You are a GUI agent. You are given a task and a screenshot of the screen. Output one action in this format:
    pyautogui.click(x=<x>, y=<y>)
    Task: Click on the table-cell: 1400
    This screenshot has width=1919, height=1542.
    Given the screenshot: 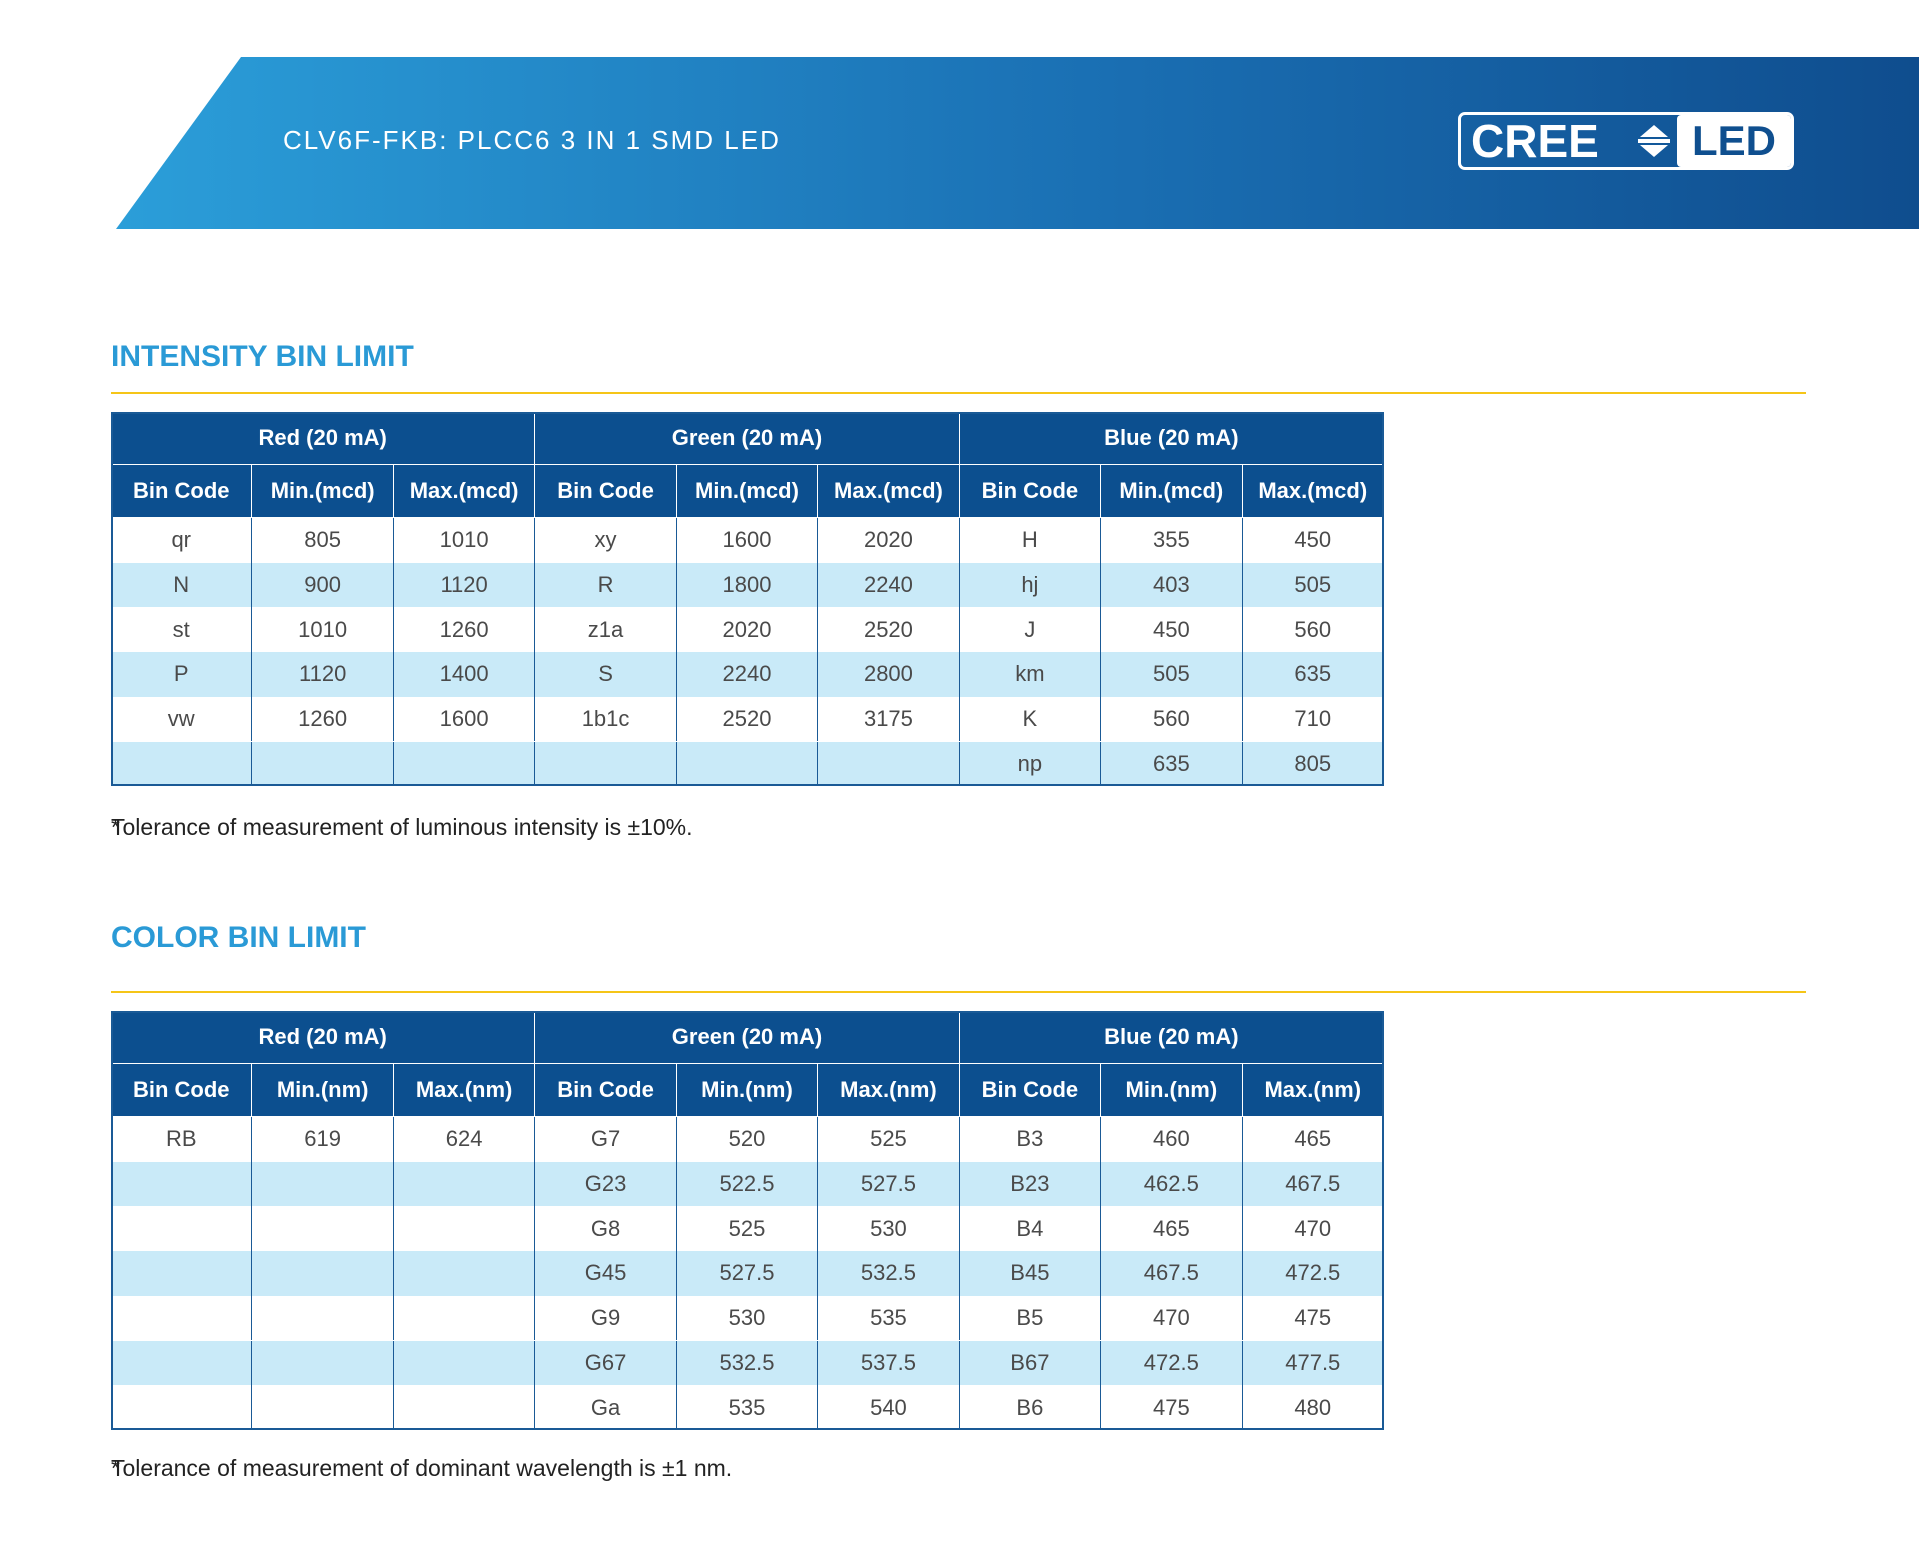 What is the action you would take?
    pyautogui.click(x=464, y=674)
    